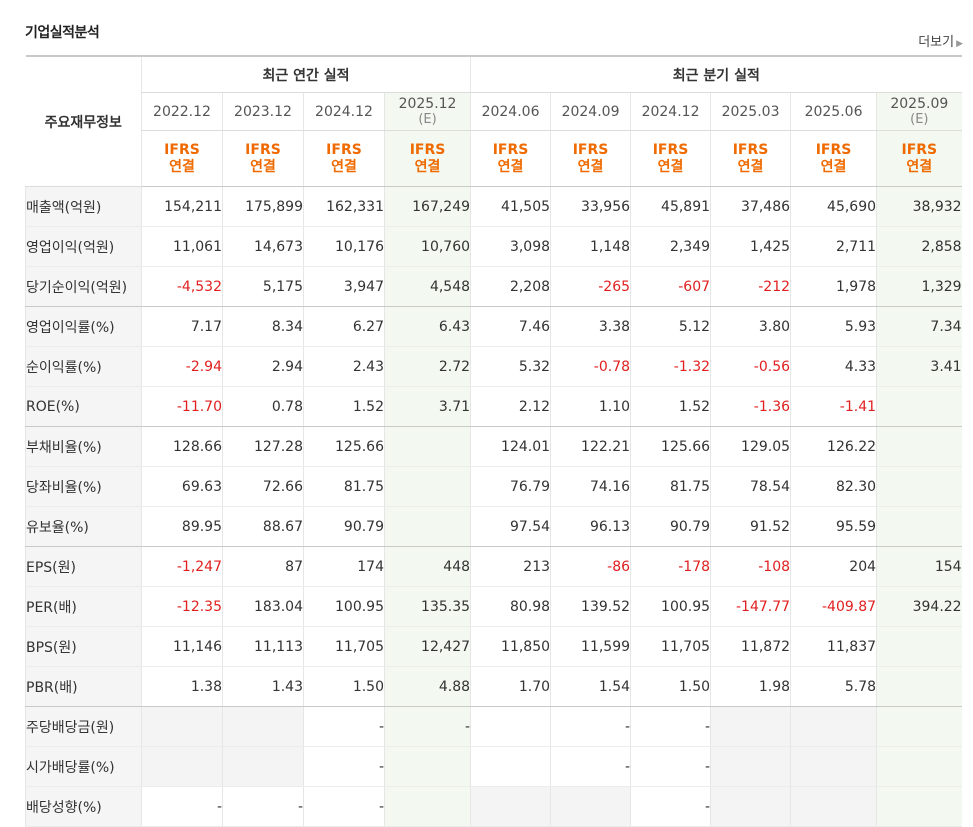  Describe the element at coordinates (344, 111) in the screenshot. I see `period-label: 2024.12` at that location.